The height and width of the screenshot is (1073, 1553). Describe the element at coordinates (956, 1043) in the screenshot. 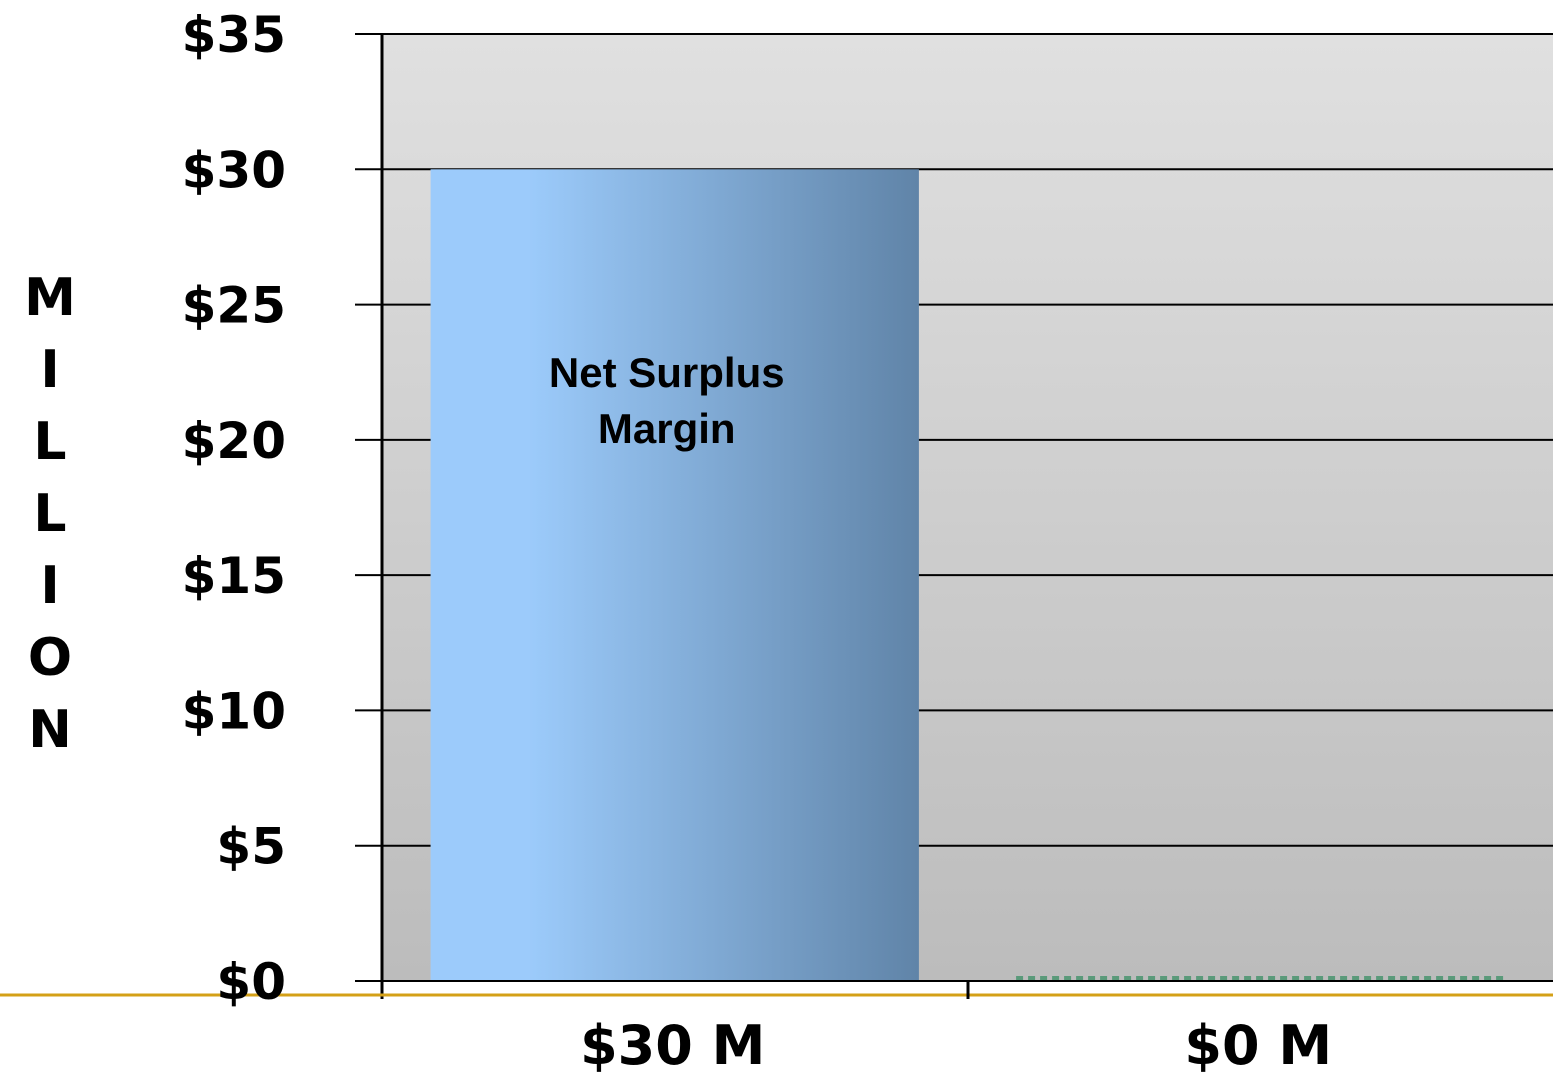

I see `x-tick-labels: $30 M $0 M` at that location.